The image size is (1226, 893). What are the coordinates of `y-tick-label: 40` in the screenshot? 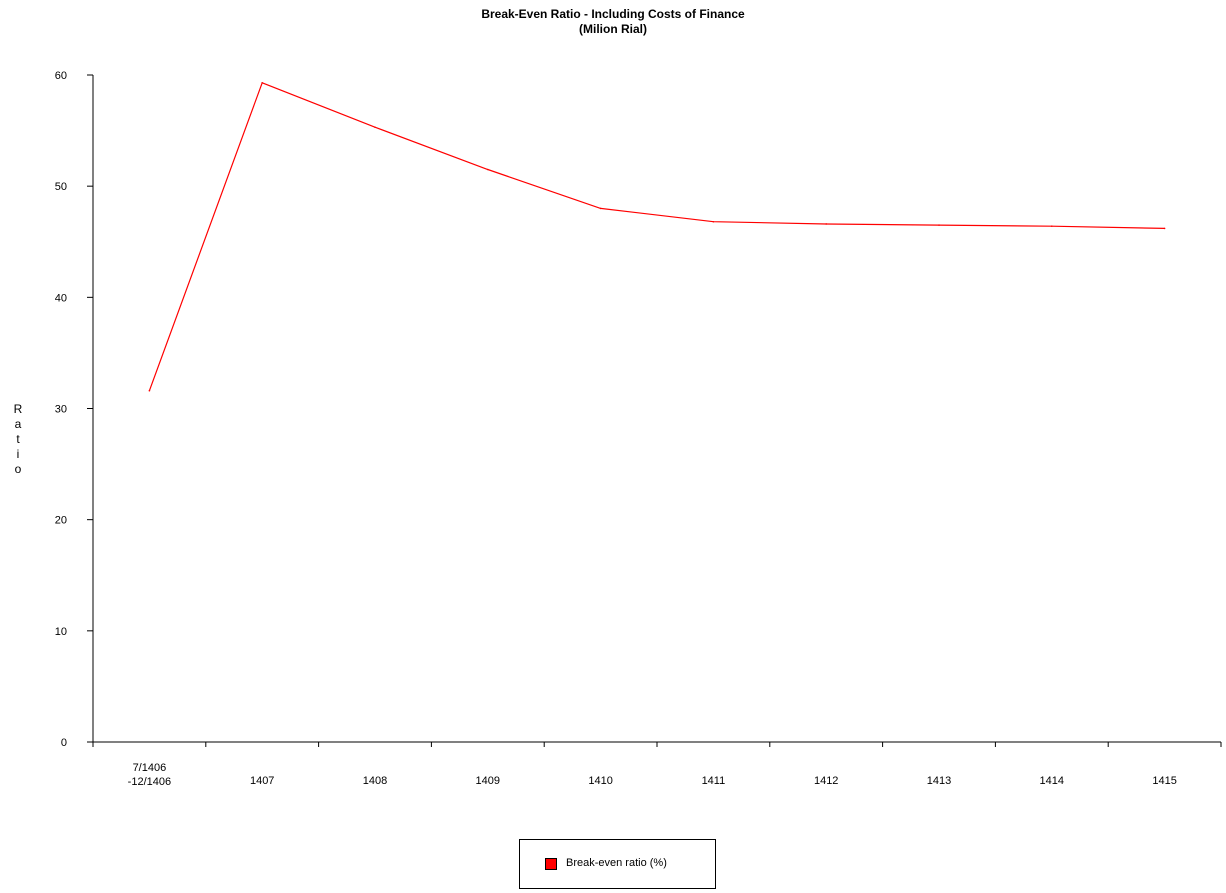 It's located at (61, 298).